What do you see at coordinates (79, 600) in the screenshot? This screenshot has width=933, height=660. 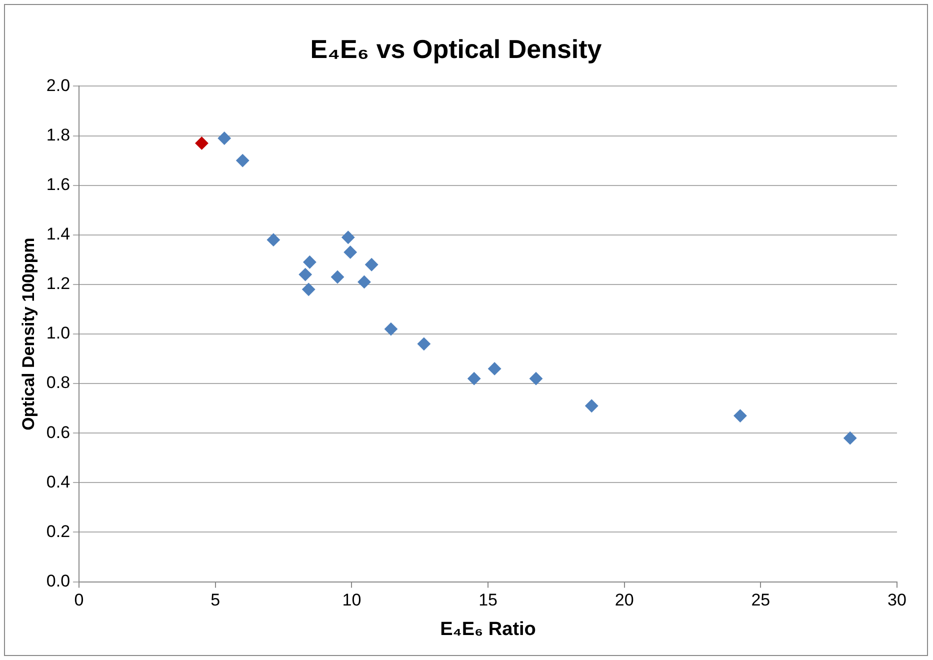 I see `x-tick-label: 0` at bounding box center [79, 600].